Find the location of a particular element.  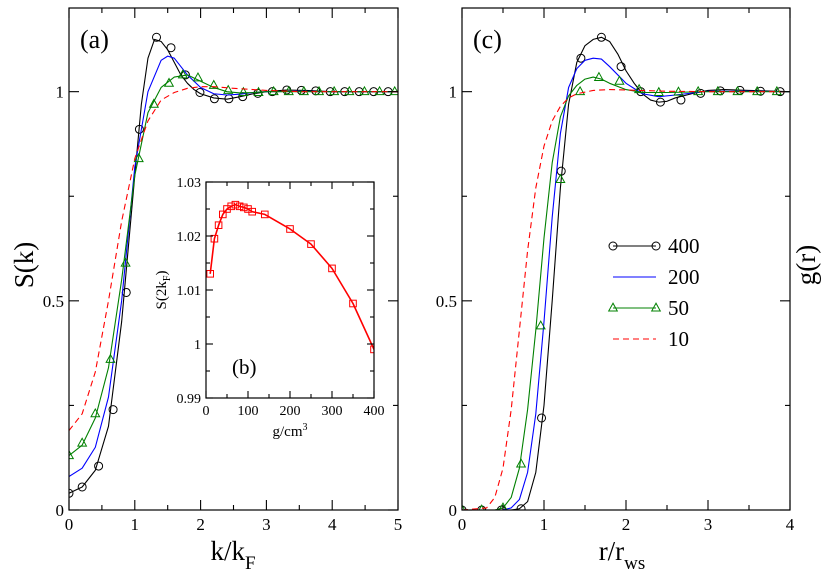

x-tick-label: 100 is located at coordinates (248, 411).